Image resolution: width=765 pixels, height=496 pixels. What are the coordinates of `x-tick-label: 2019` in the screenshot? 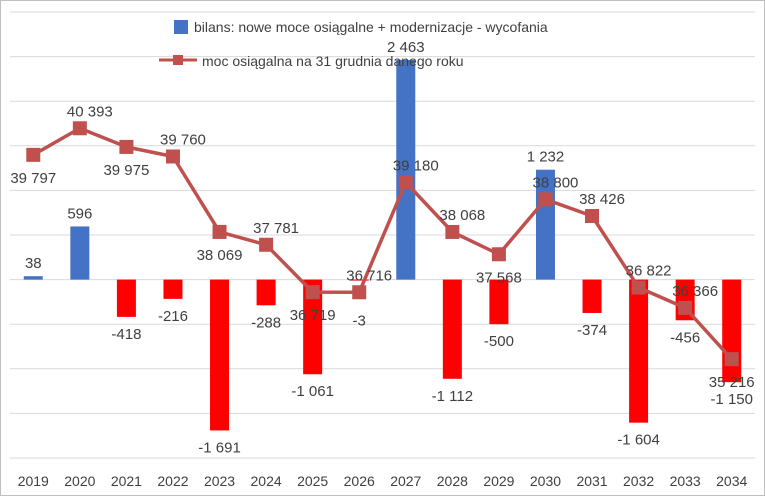 It's located at (33, 481).